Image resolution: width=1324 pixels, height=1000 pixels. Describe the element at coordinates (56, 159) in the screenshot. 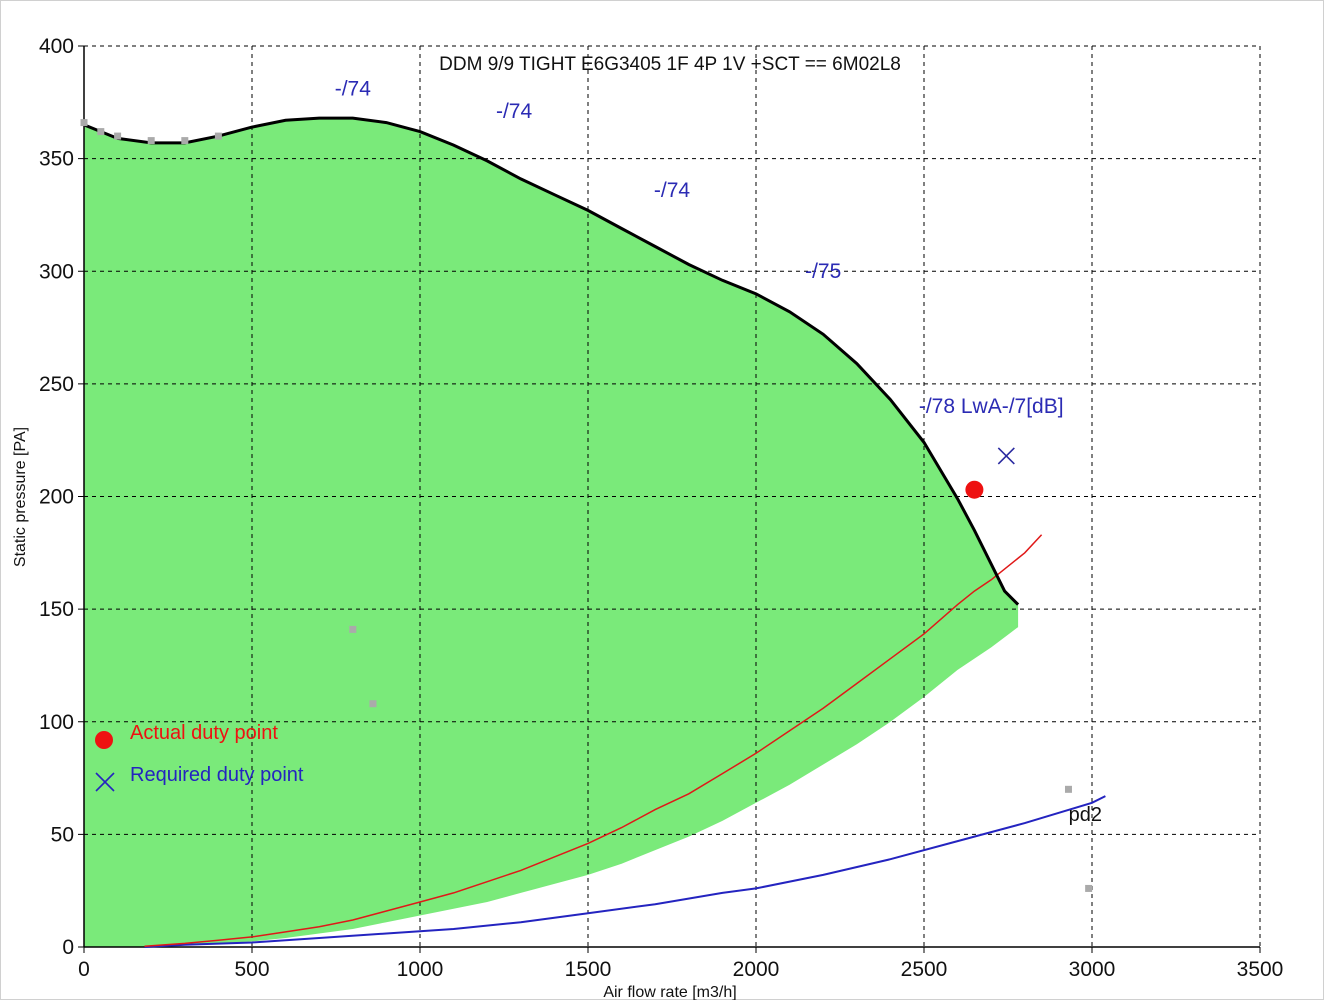

I see `y-tick-label: 350` at that location.